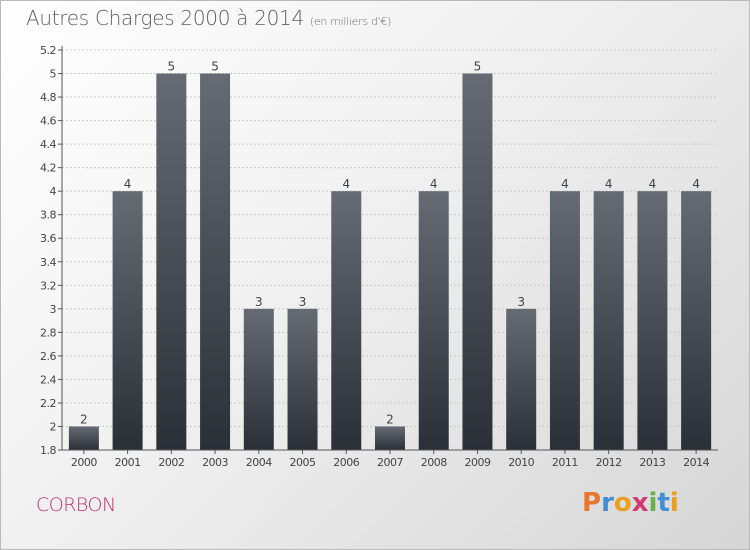 This screenshot has height=550, width=750. I want to click on x-tick-label: 2002, so click(171, 462).